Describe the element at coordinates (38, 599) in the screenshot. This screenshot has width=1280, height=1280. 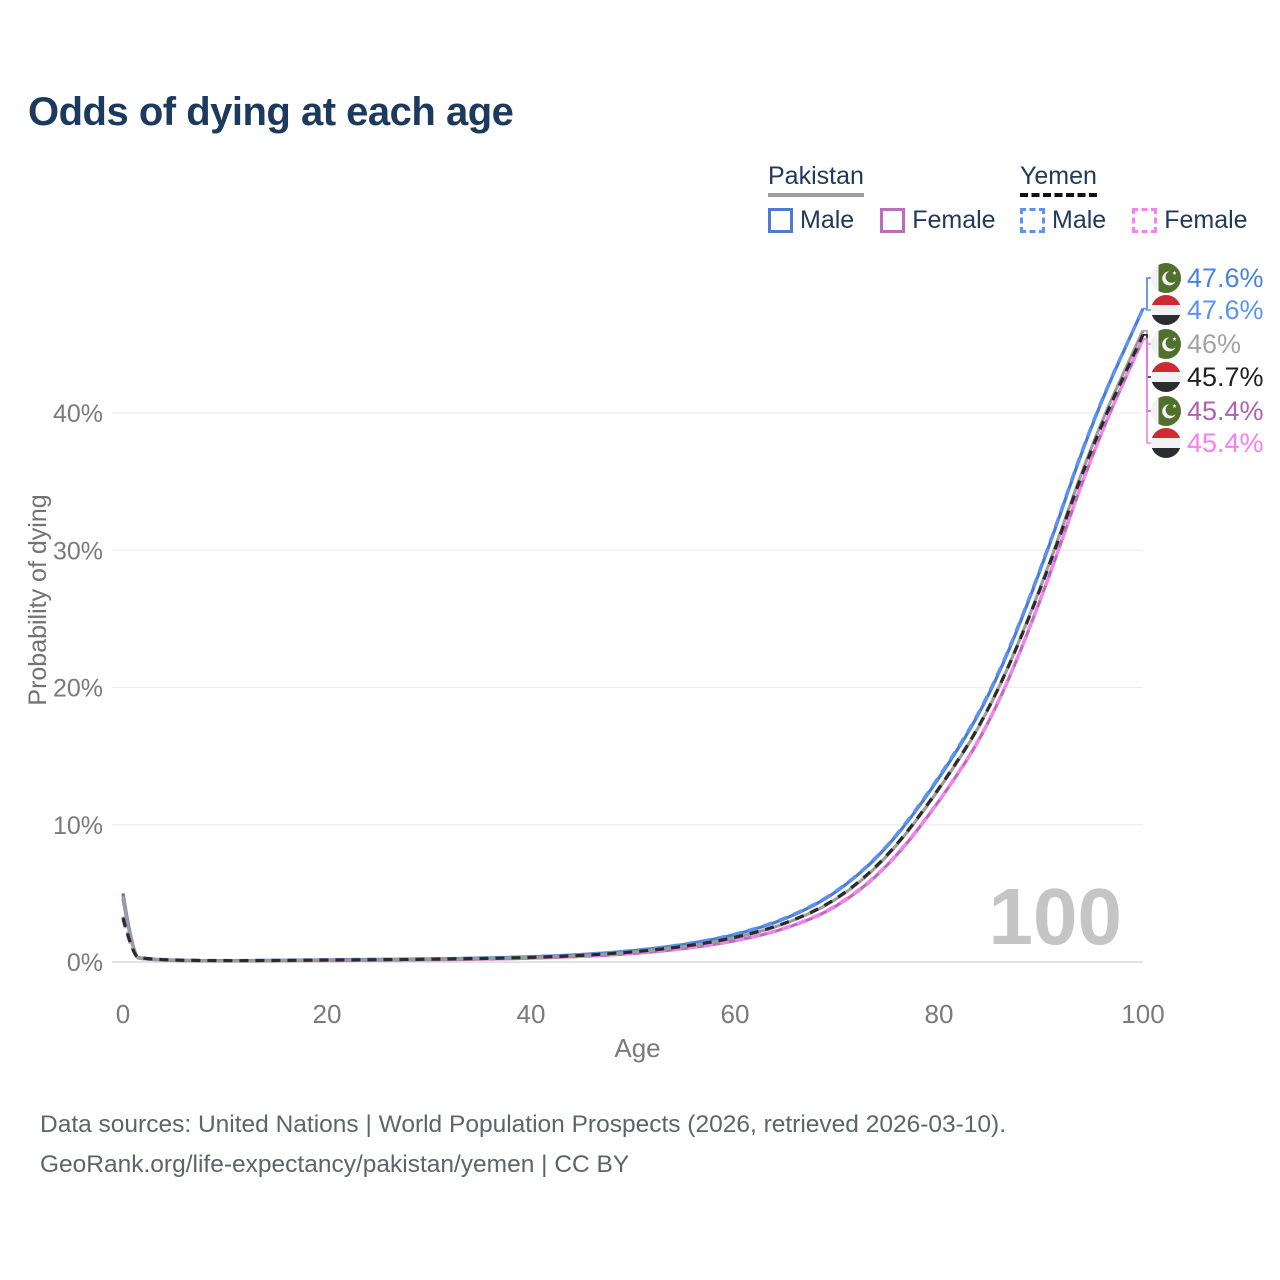
I see `y-axis-title: Probability of dying` at that location.